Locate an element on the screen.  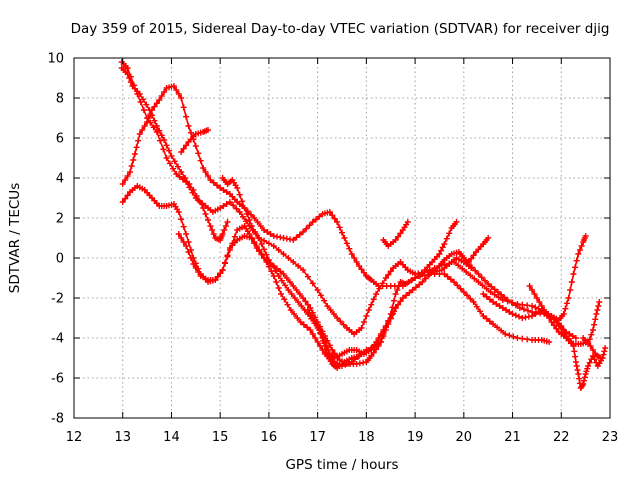
y-tick-label: 8 is located at coordinates (60, 99).